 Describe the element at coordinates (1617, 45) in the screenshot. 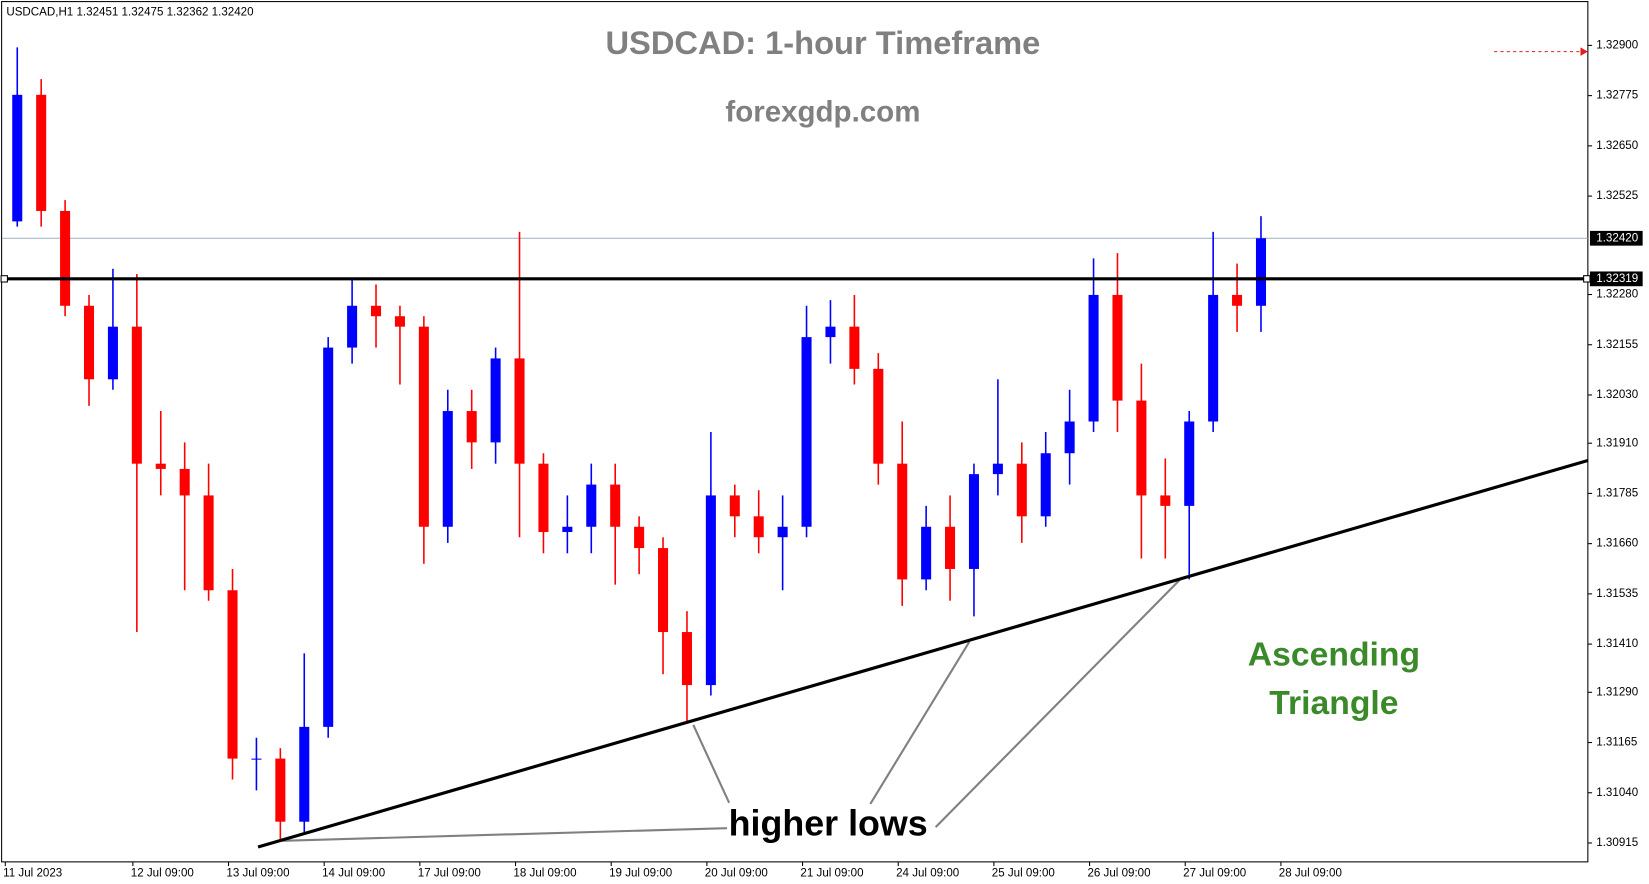

I see `y-tick-label: 1.32900` at that location.